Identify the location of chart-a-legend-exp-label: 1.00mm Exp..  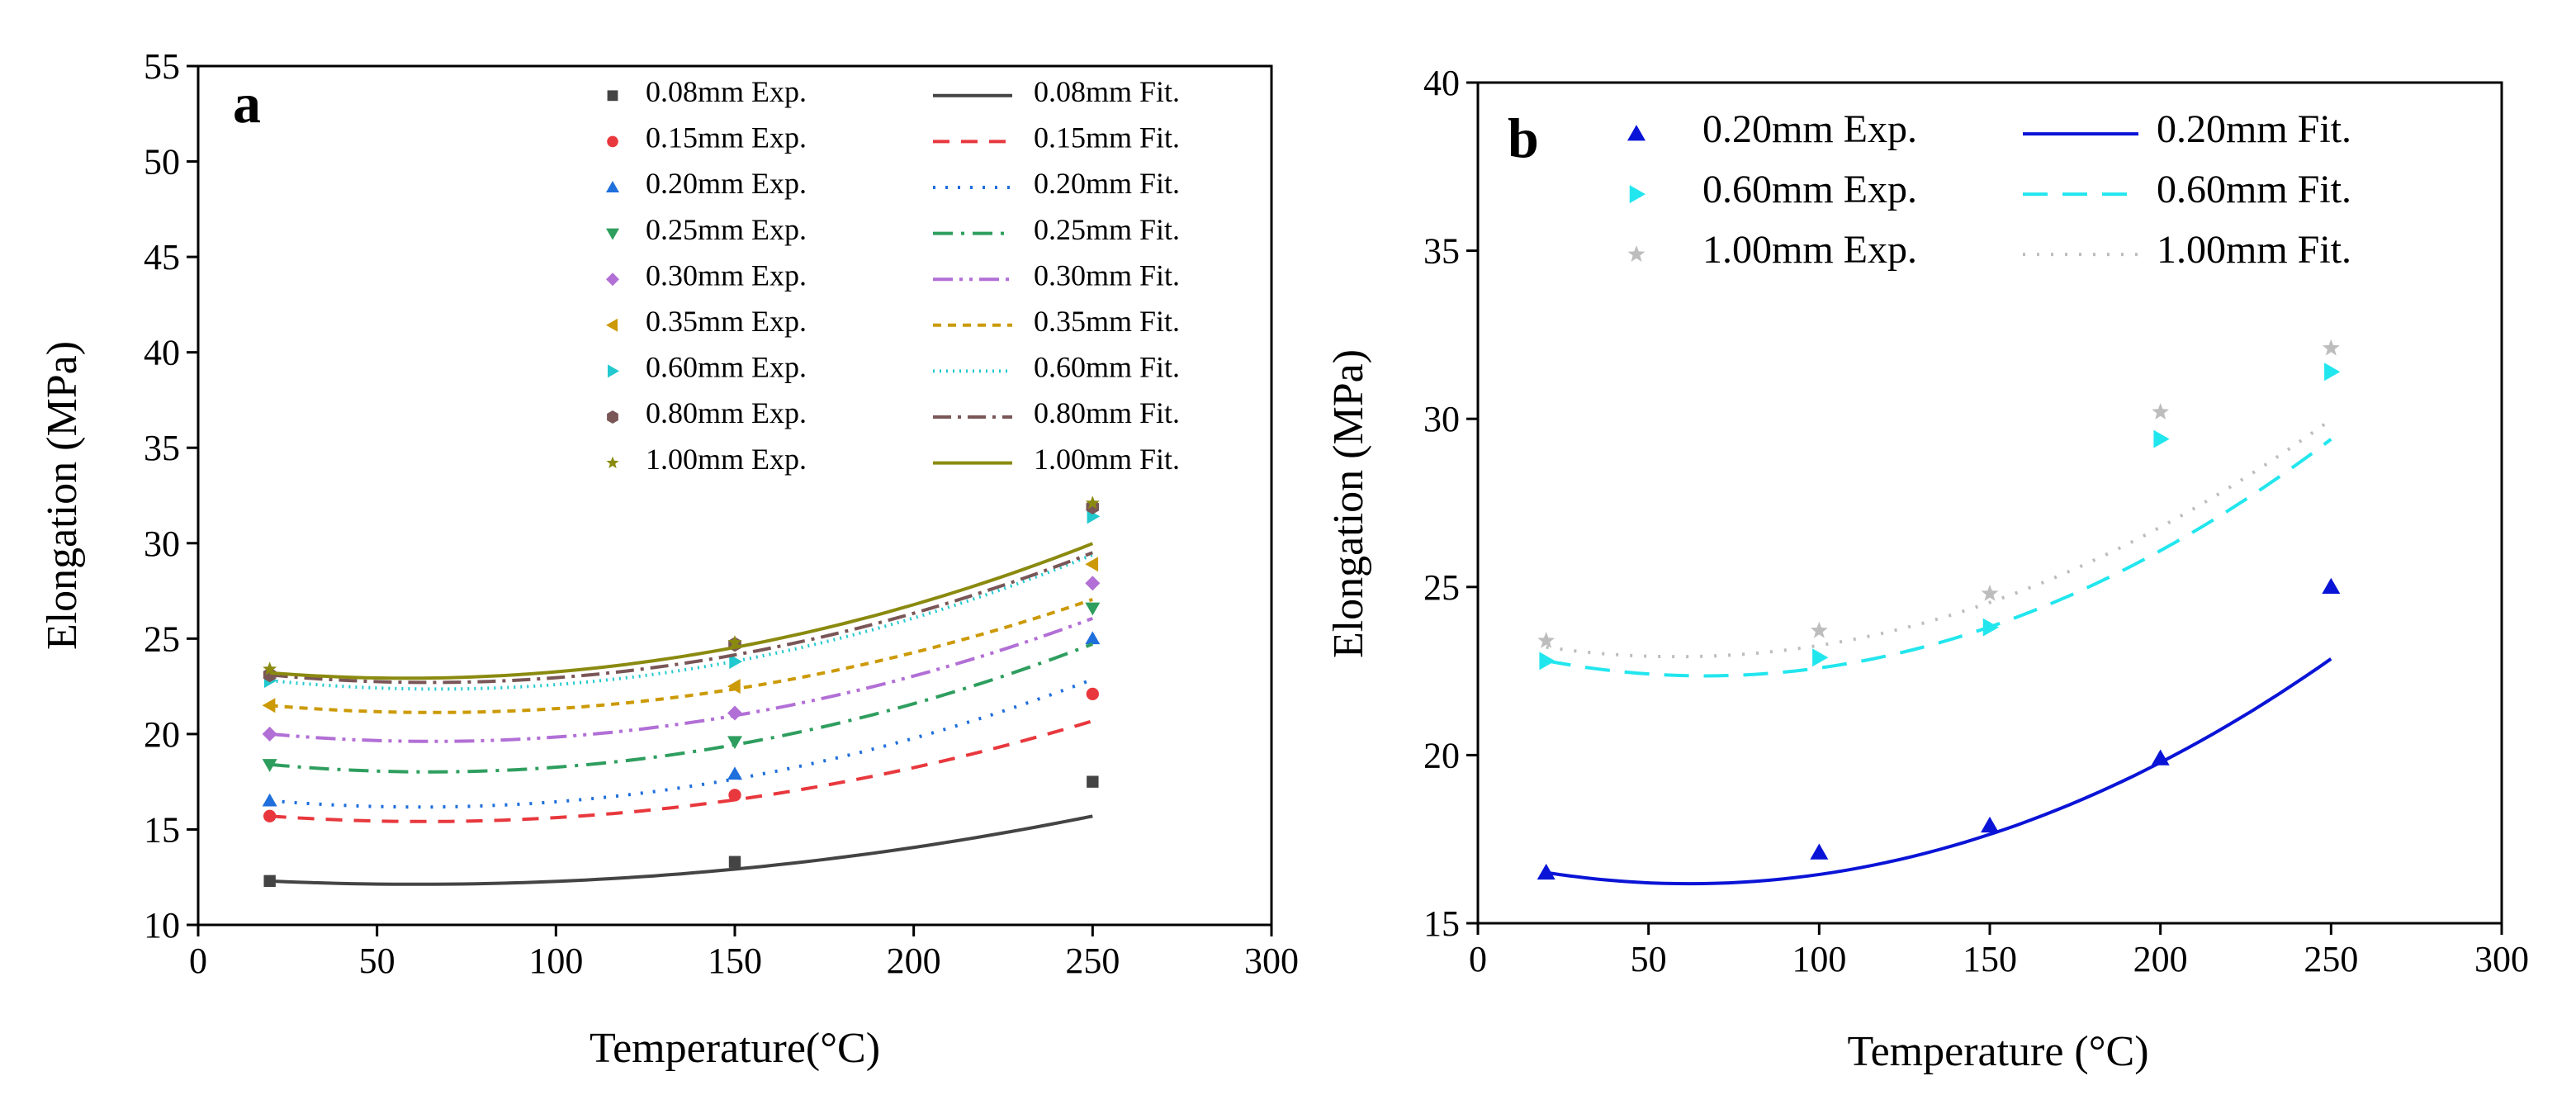
(726, 459).